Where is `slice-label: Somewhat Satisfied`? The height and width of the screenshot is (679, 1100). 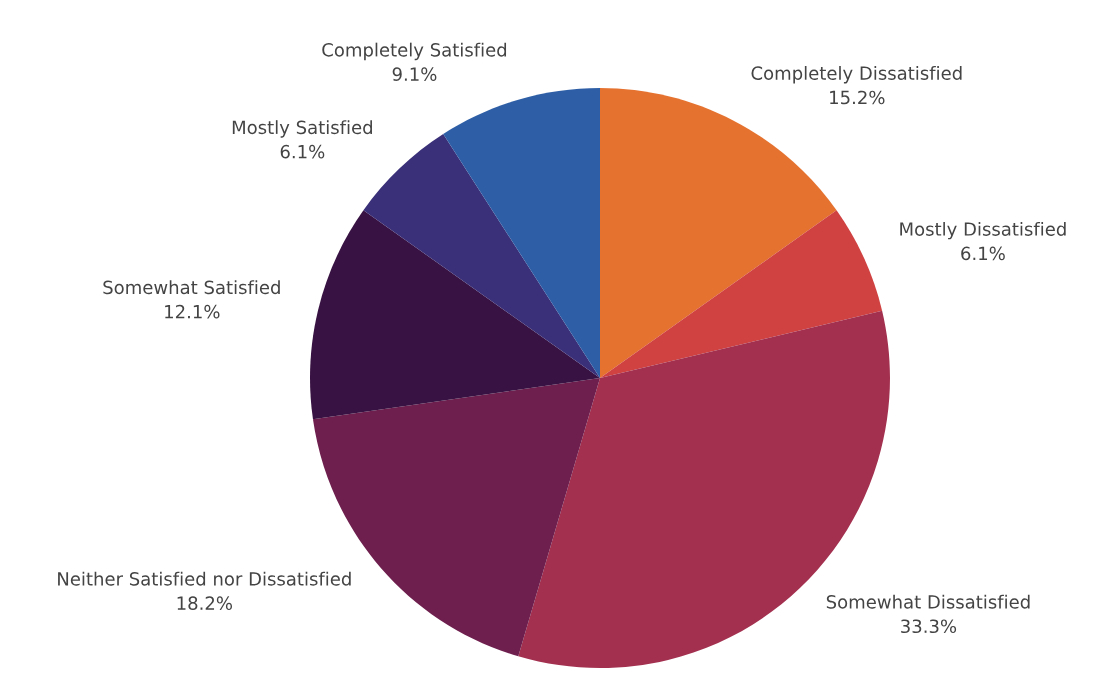
slice-label: Somewhat Satisfied is located at coordinates (191, 287).